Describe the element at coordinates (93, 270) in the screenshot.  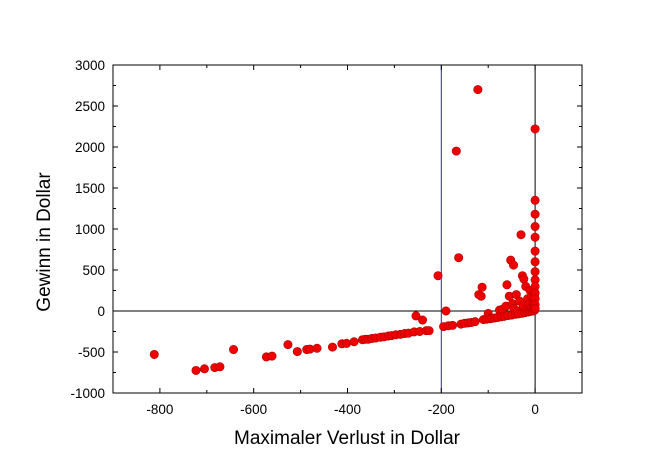
I see `y-tick-label: 500` at that location.